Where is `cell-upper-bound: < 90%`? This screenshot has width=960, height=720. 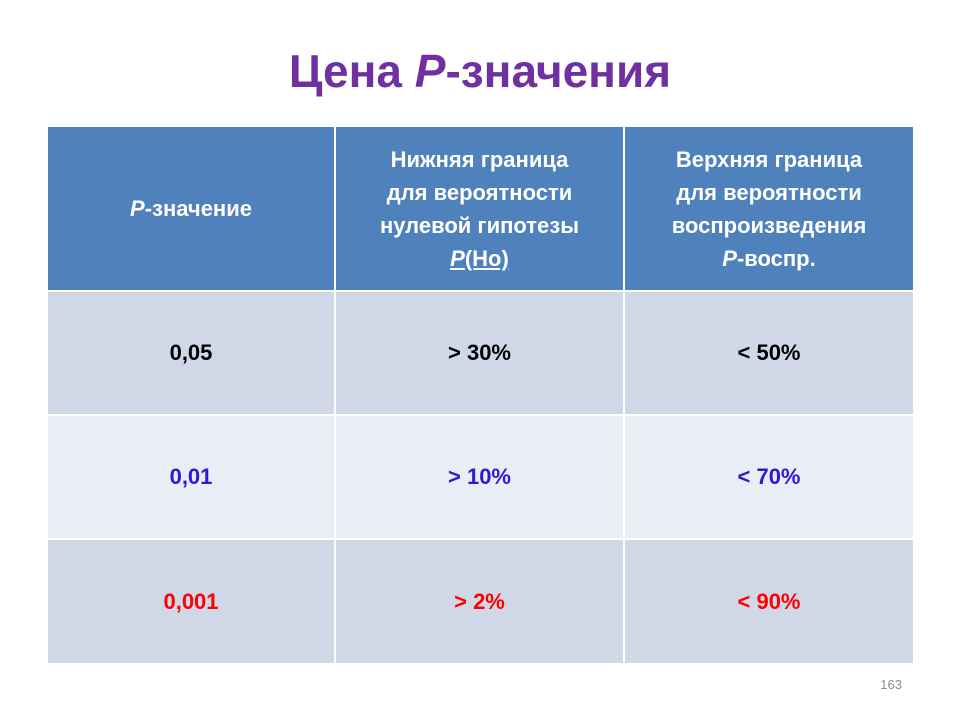 cell-upper-bound: < 90% is located at coordinates (768, 600).